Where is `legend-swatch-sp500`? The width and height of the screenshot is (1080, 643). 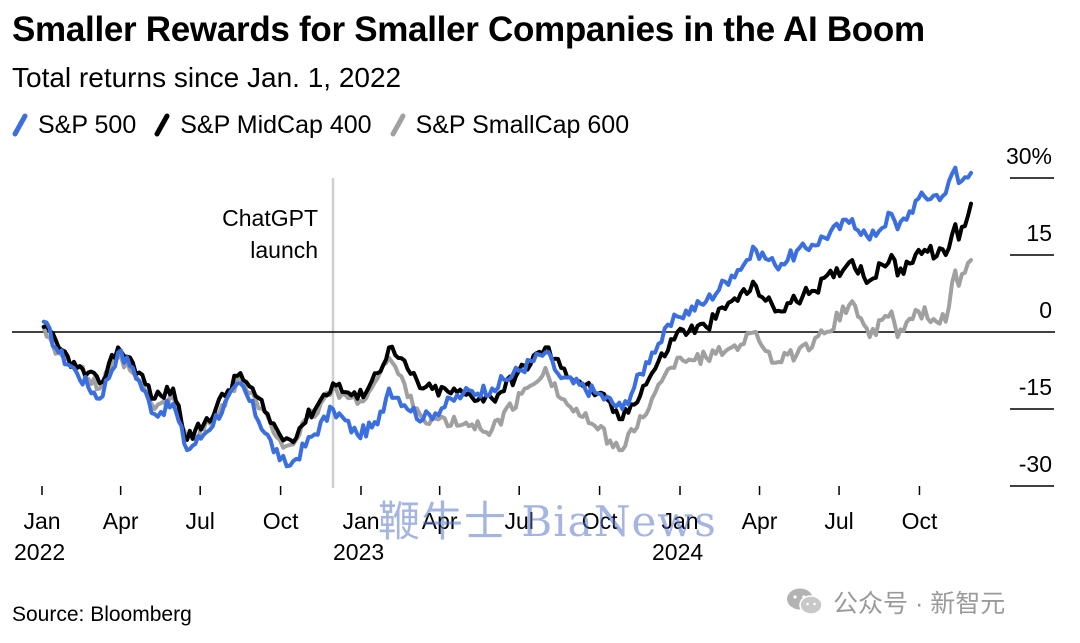
legend-swatch-sp500 is located at coordinates (20, 125).